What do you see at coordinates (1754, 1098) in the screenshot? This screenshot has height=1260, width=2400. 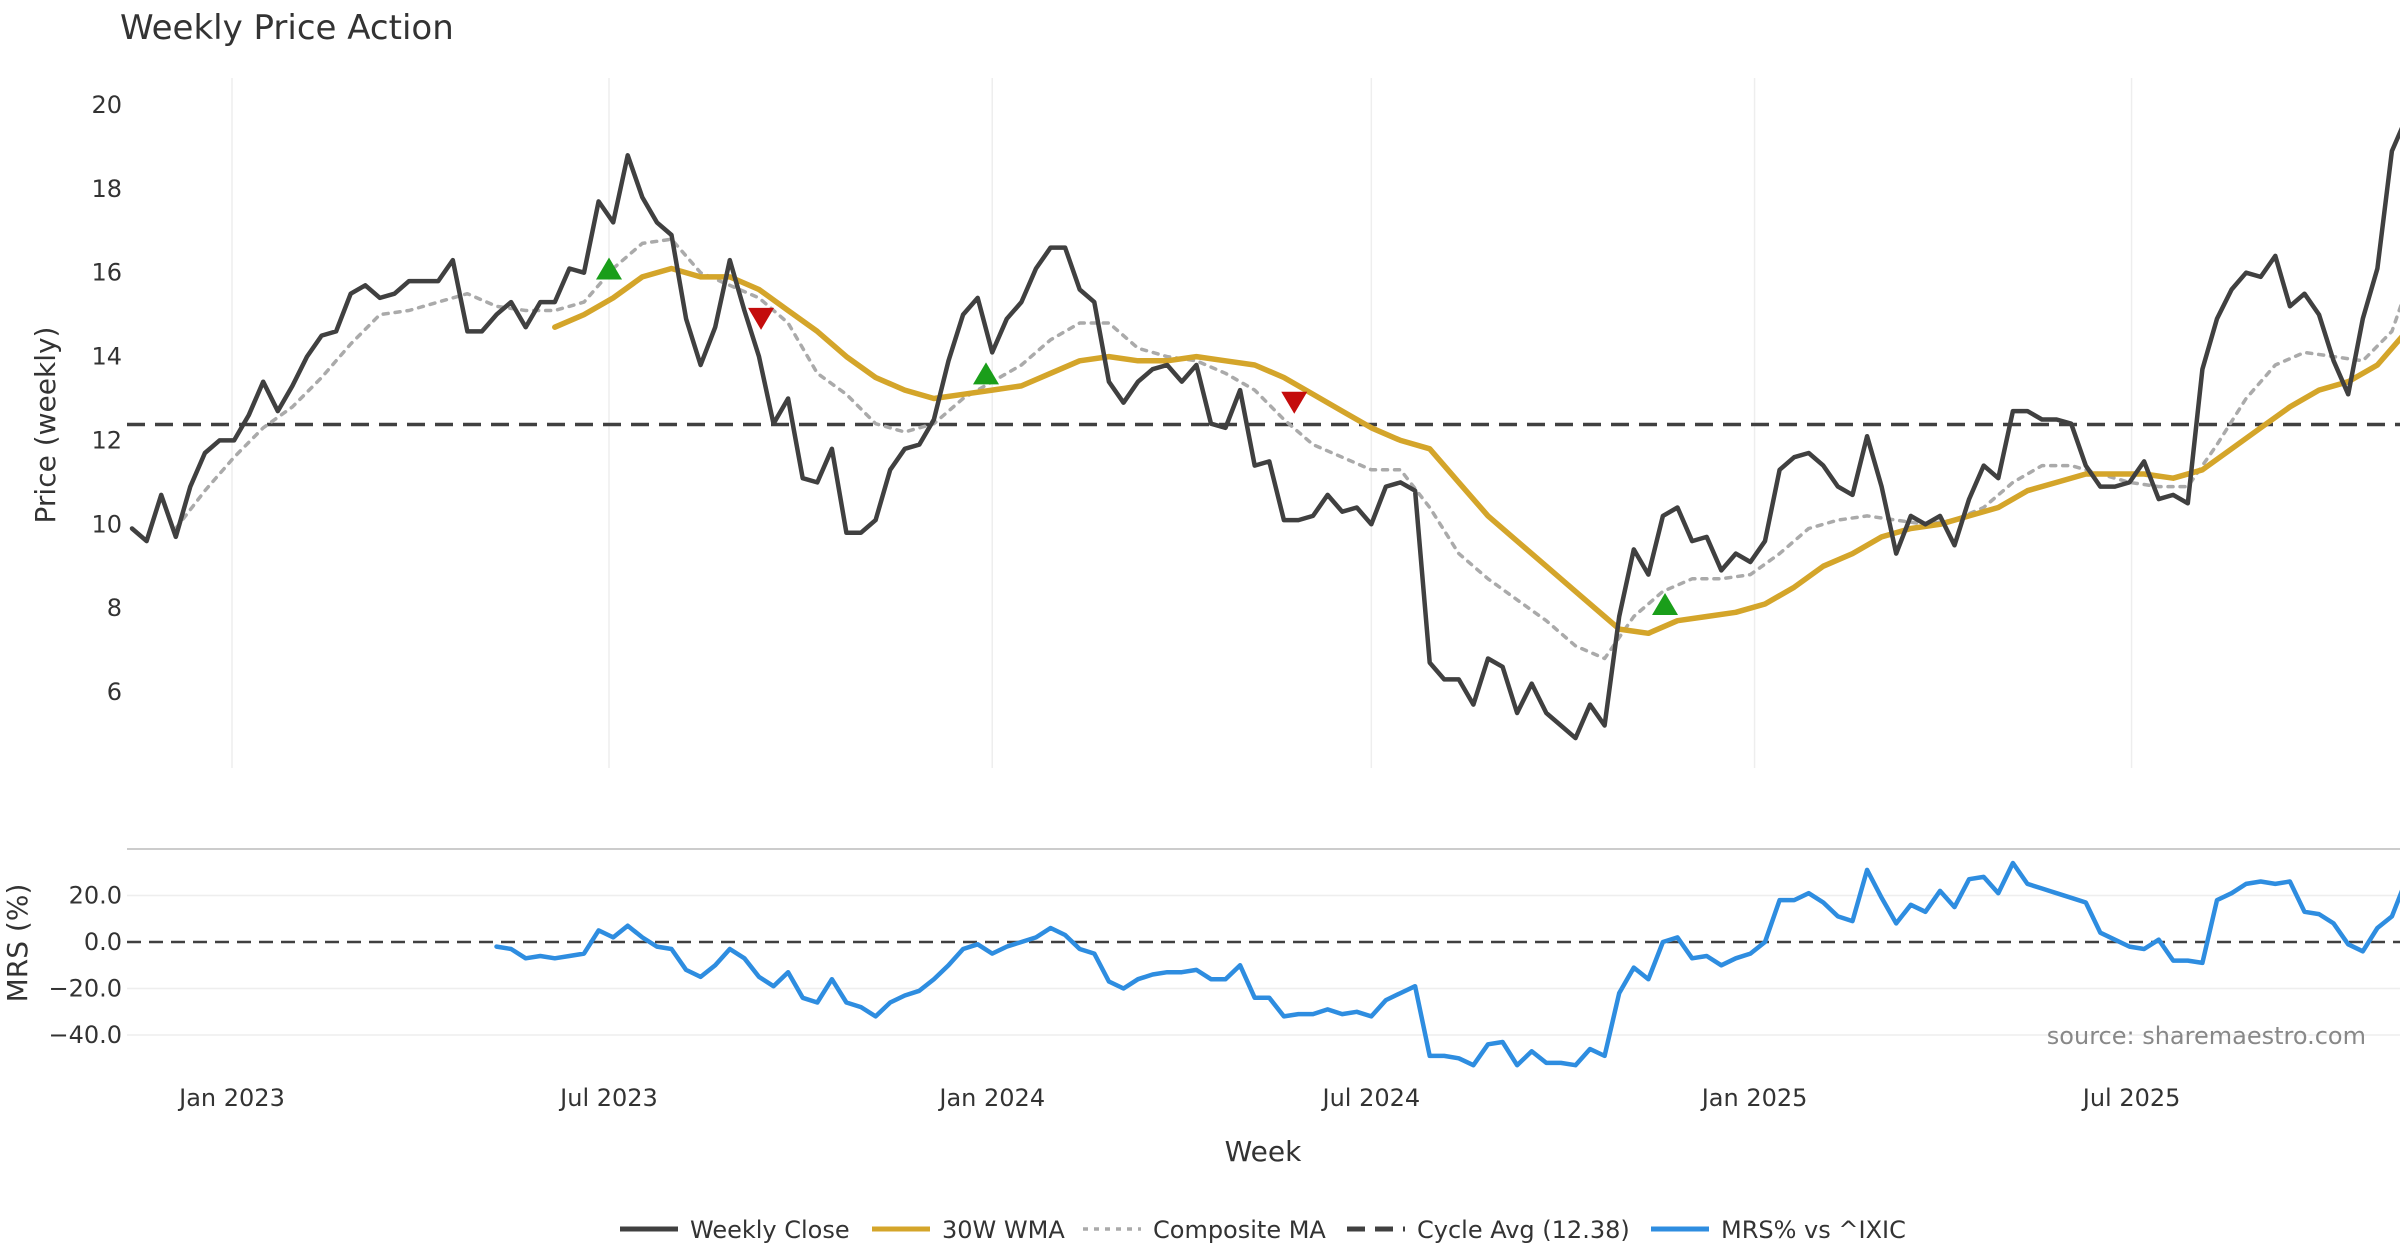 I see `x-tick-jan-2025: Jan 2025` at bounding box center [1754, 1098].